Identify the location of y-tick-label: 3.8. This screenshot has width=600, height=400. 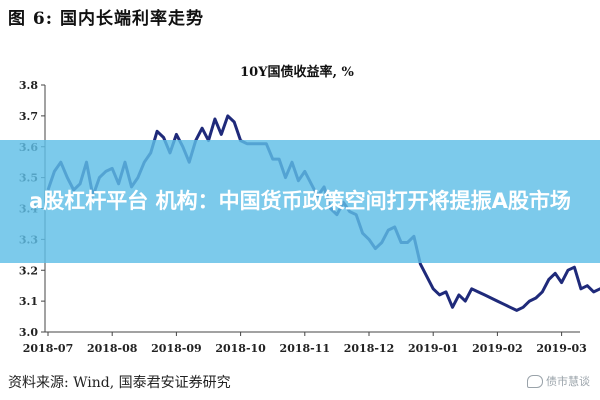
(28, 85).